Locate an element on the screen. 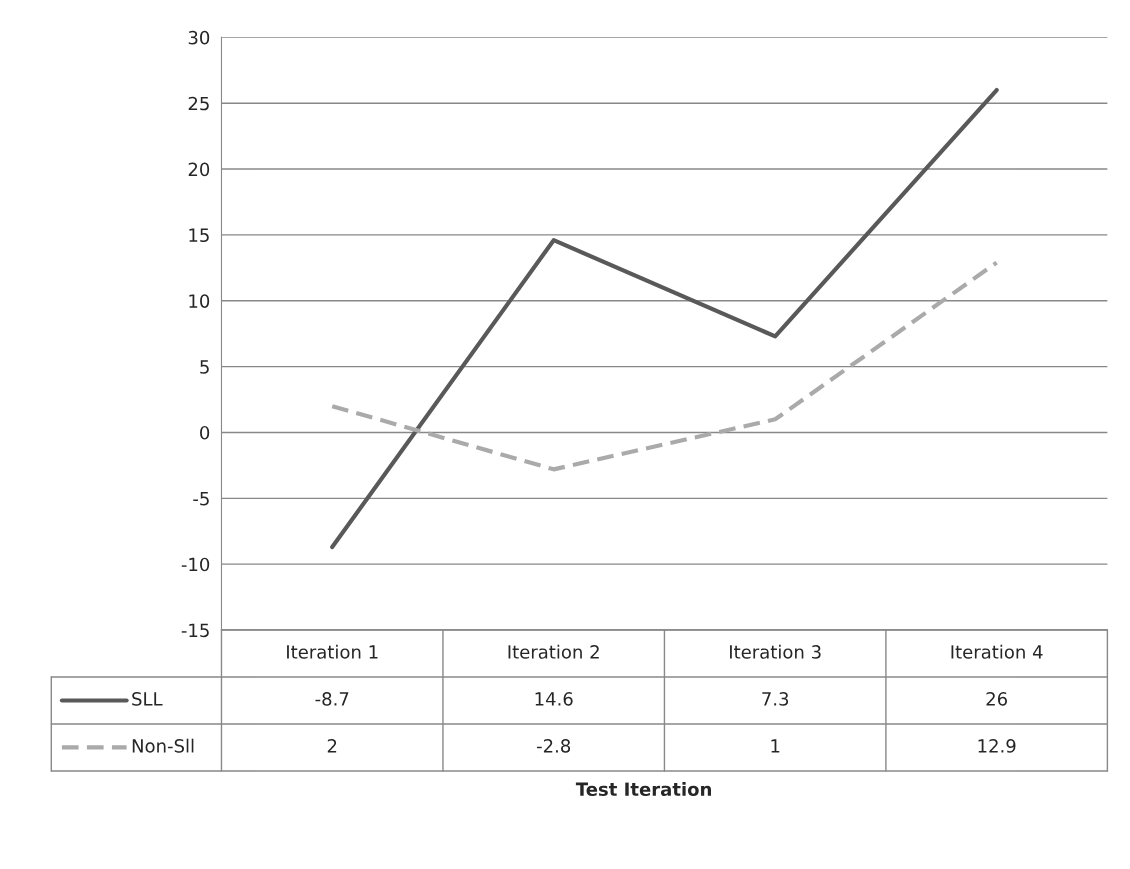 The height and width of the screenshot is (869, 1130). legend-label: Non-Sll is located at coordinates (163, 745).